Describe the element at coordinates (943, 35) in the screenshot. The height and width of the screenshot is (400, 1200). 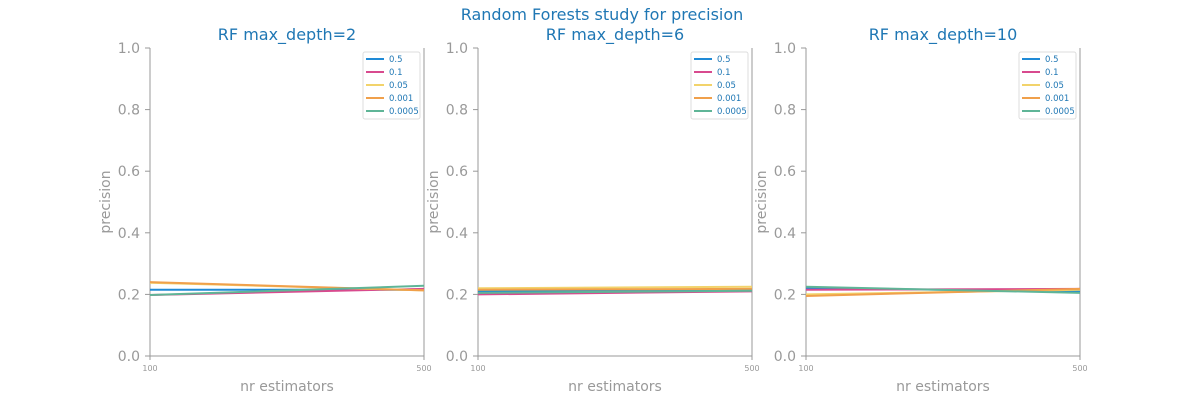
I see `subplot-title: RF max_depth=10` at that location.